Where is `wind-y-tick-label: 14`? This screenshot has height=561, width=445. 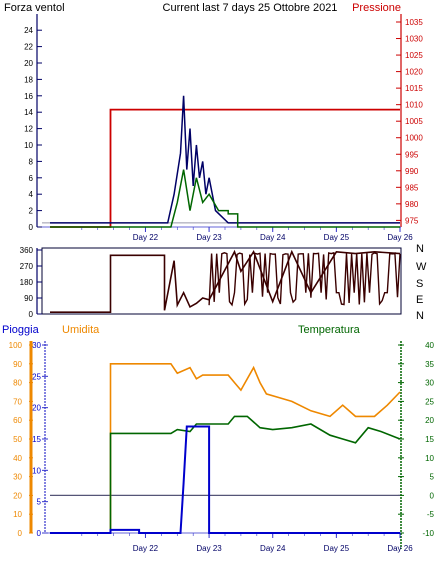 wind-y-tick-label: 14 is located at coordinates (28, 112).